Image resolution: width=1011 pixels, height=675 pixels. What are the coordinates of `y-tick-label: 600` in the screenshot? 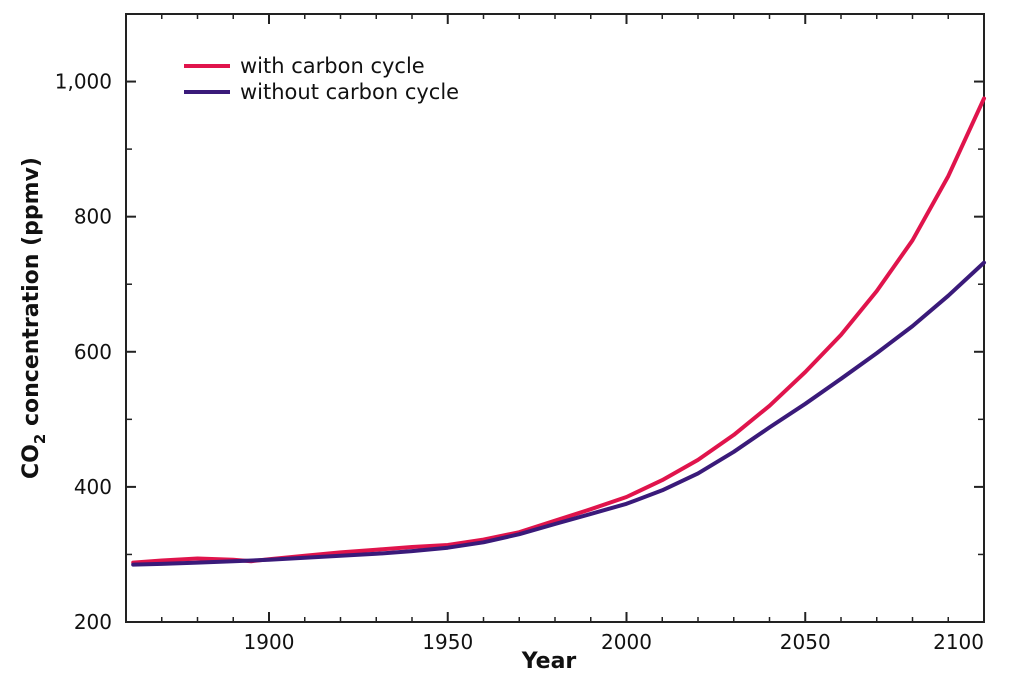 It's located at (93, 352).